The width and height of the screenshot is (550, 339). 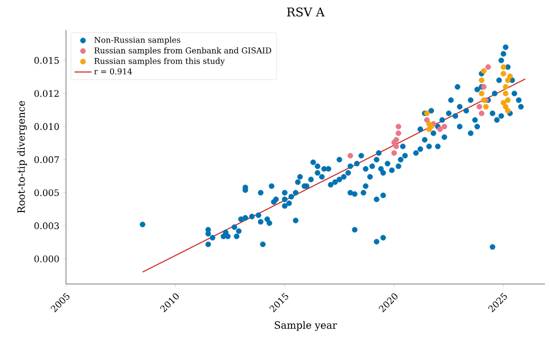 What do you see at coordinates (46, 93) in the screenshot?
I see `y-tick-label: 0.012` at bounding box center [46, 93].